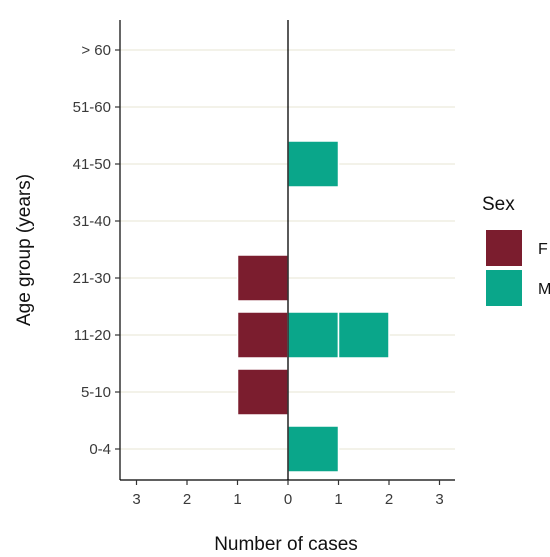  Describe the element at coordinates (498, 204) in the screenshot. I see `legend-title: Sex` at that location.